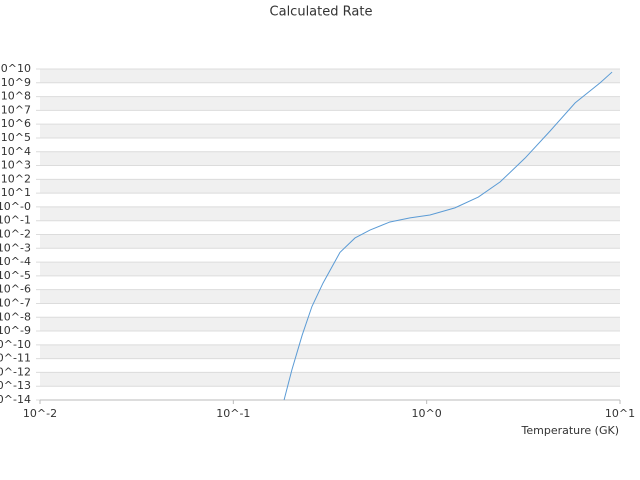  I want to click on y-tick-label: 10^-8, so click(15, 316).